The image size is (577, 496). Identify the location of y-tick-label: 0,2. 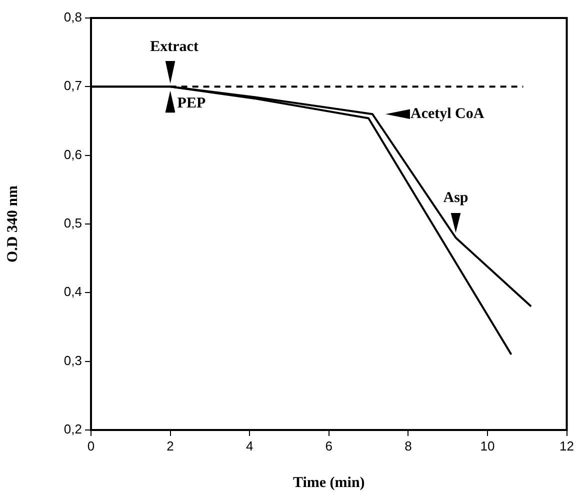
(73, 429).